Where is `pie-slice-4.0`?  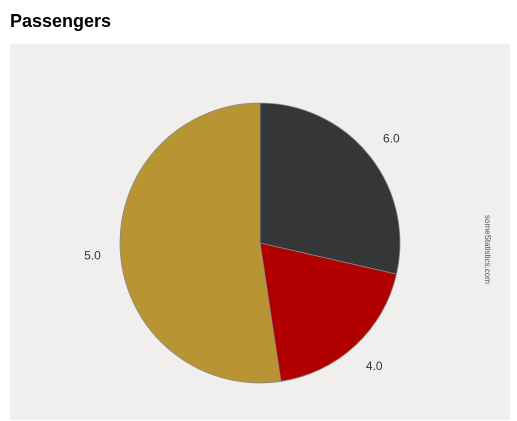
pie-slice-4.0 is located at coordinates (328, 312).